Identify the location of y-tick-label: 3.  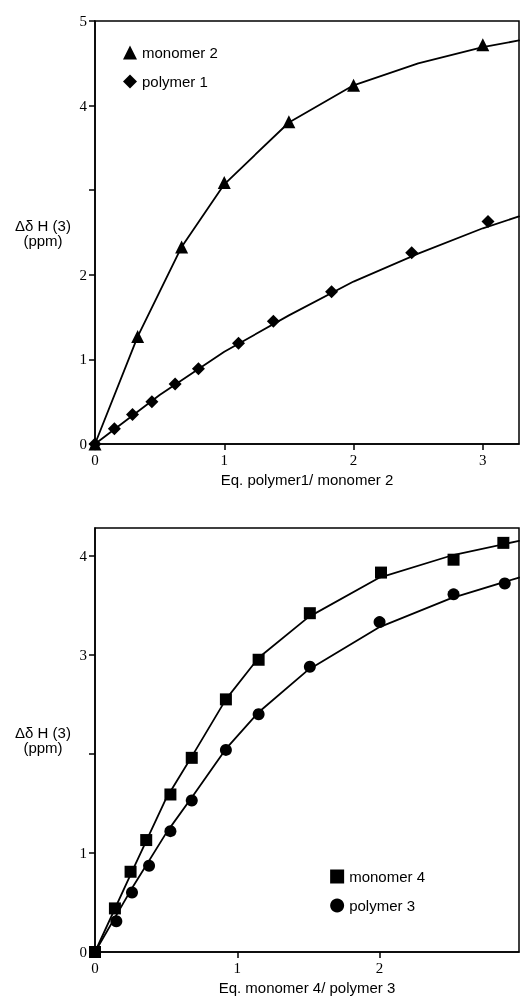
(83, 654).